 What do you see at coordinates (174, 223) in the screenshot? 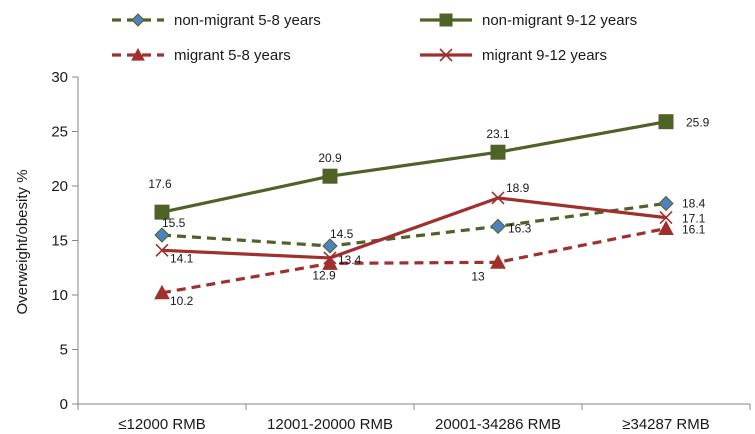
I see `data-label: 15.5` at bounding box center [174, 223].